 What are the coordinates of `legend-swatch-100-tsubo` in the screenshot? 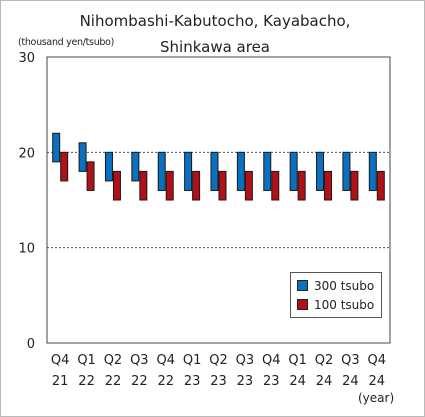 It's located at (302, 304).